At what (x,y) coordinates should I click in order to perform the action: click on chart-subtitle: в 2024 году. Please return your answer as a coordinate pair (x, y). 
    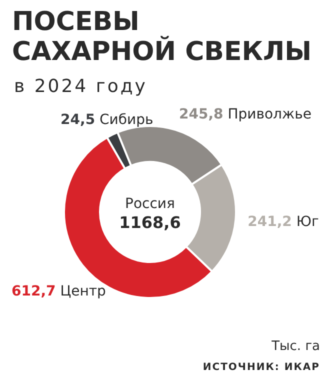
    Looking at the image, I should click on (81, 86).